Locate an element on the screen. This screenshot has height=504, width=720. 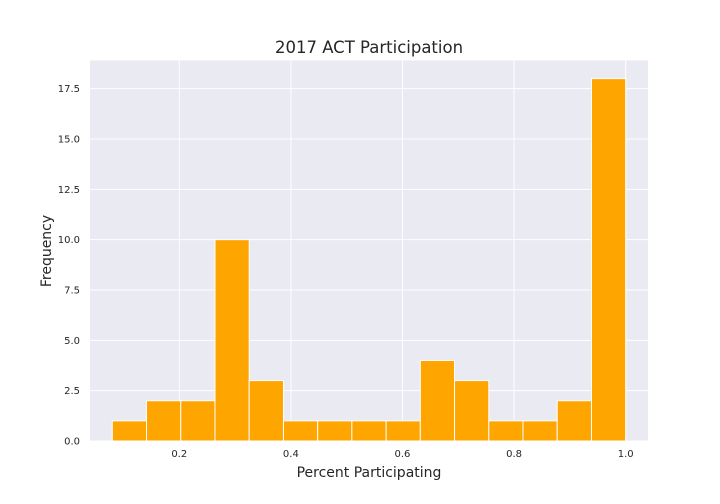
y-tick-label: 17.5 is located at coordinates (69, 89).